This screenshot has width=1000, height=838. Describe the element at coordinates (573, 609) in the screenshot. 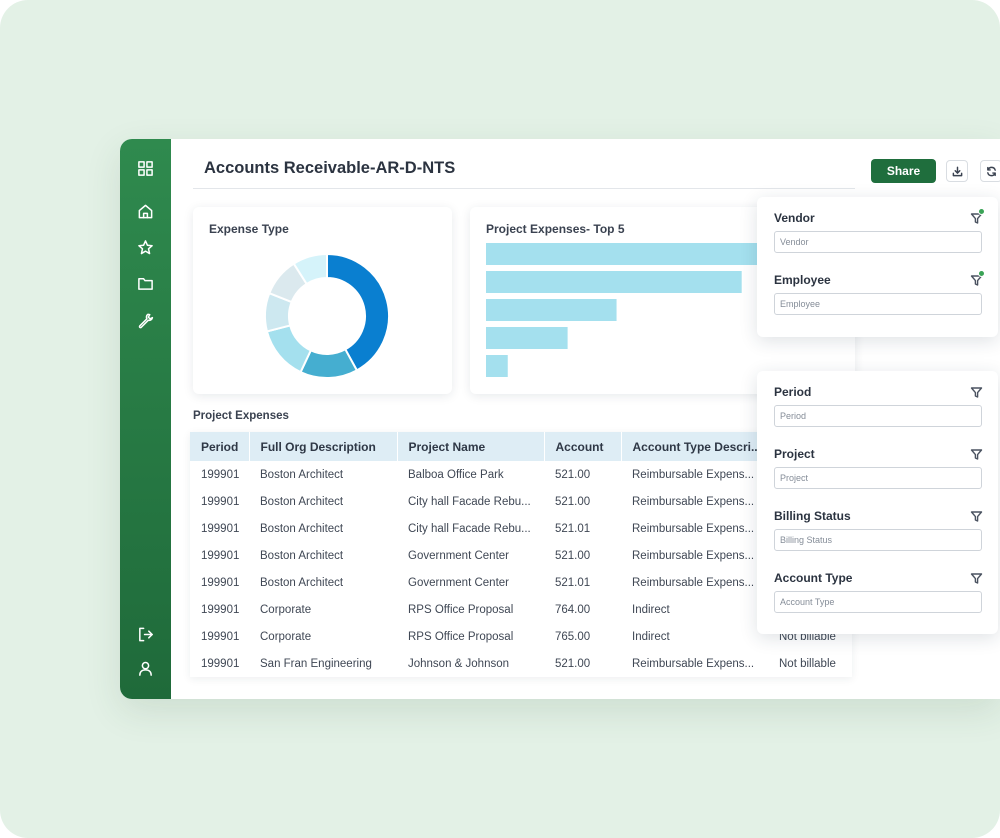

I see `cell-account: 764.00` at that location.